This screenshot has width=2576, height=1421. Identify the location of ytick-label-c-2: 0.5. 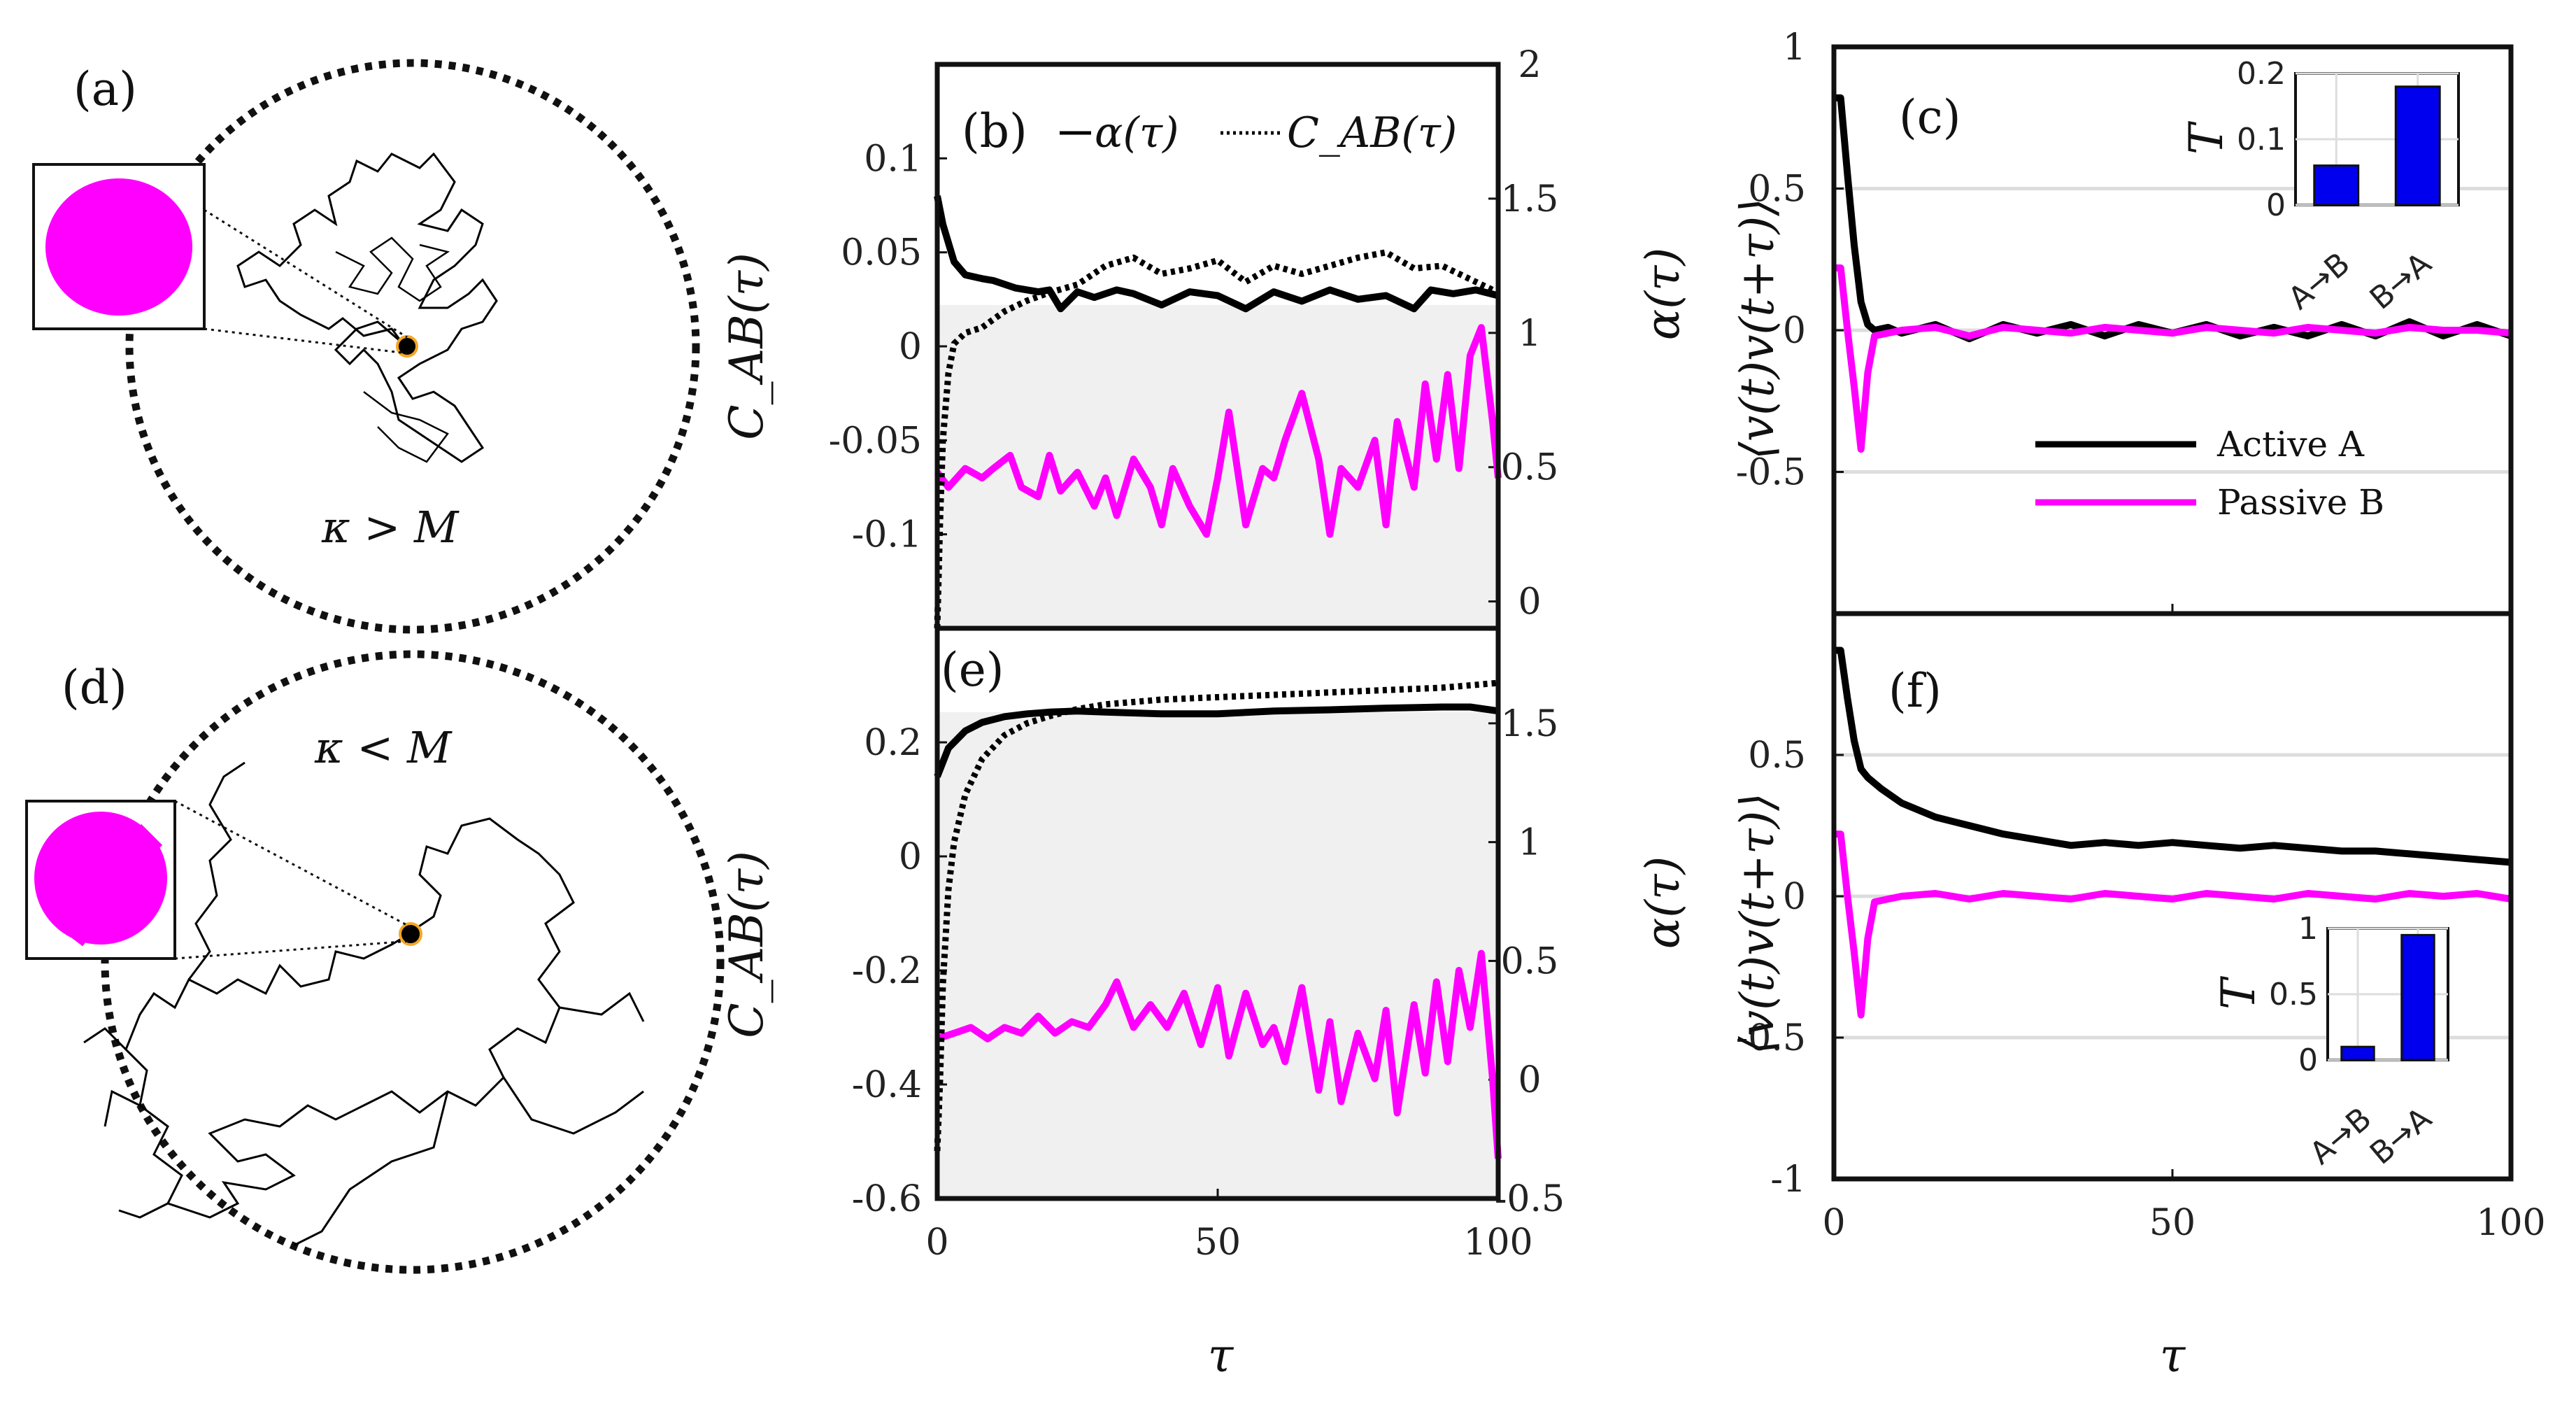
(1777, 190).